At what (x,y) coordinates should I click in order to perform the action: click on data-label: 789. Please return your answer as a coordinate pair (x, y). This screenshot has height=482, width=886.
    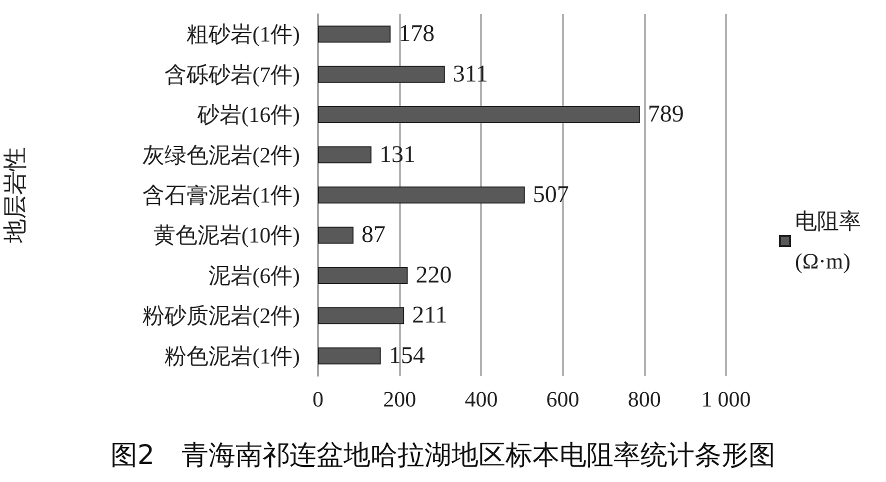
    Looking at the image, I should click on (666, 115).